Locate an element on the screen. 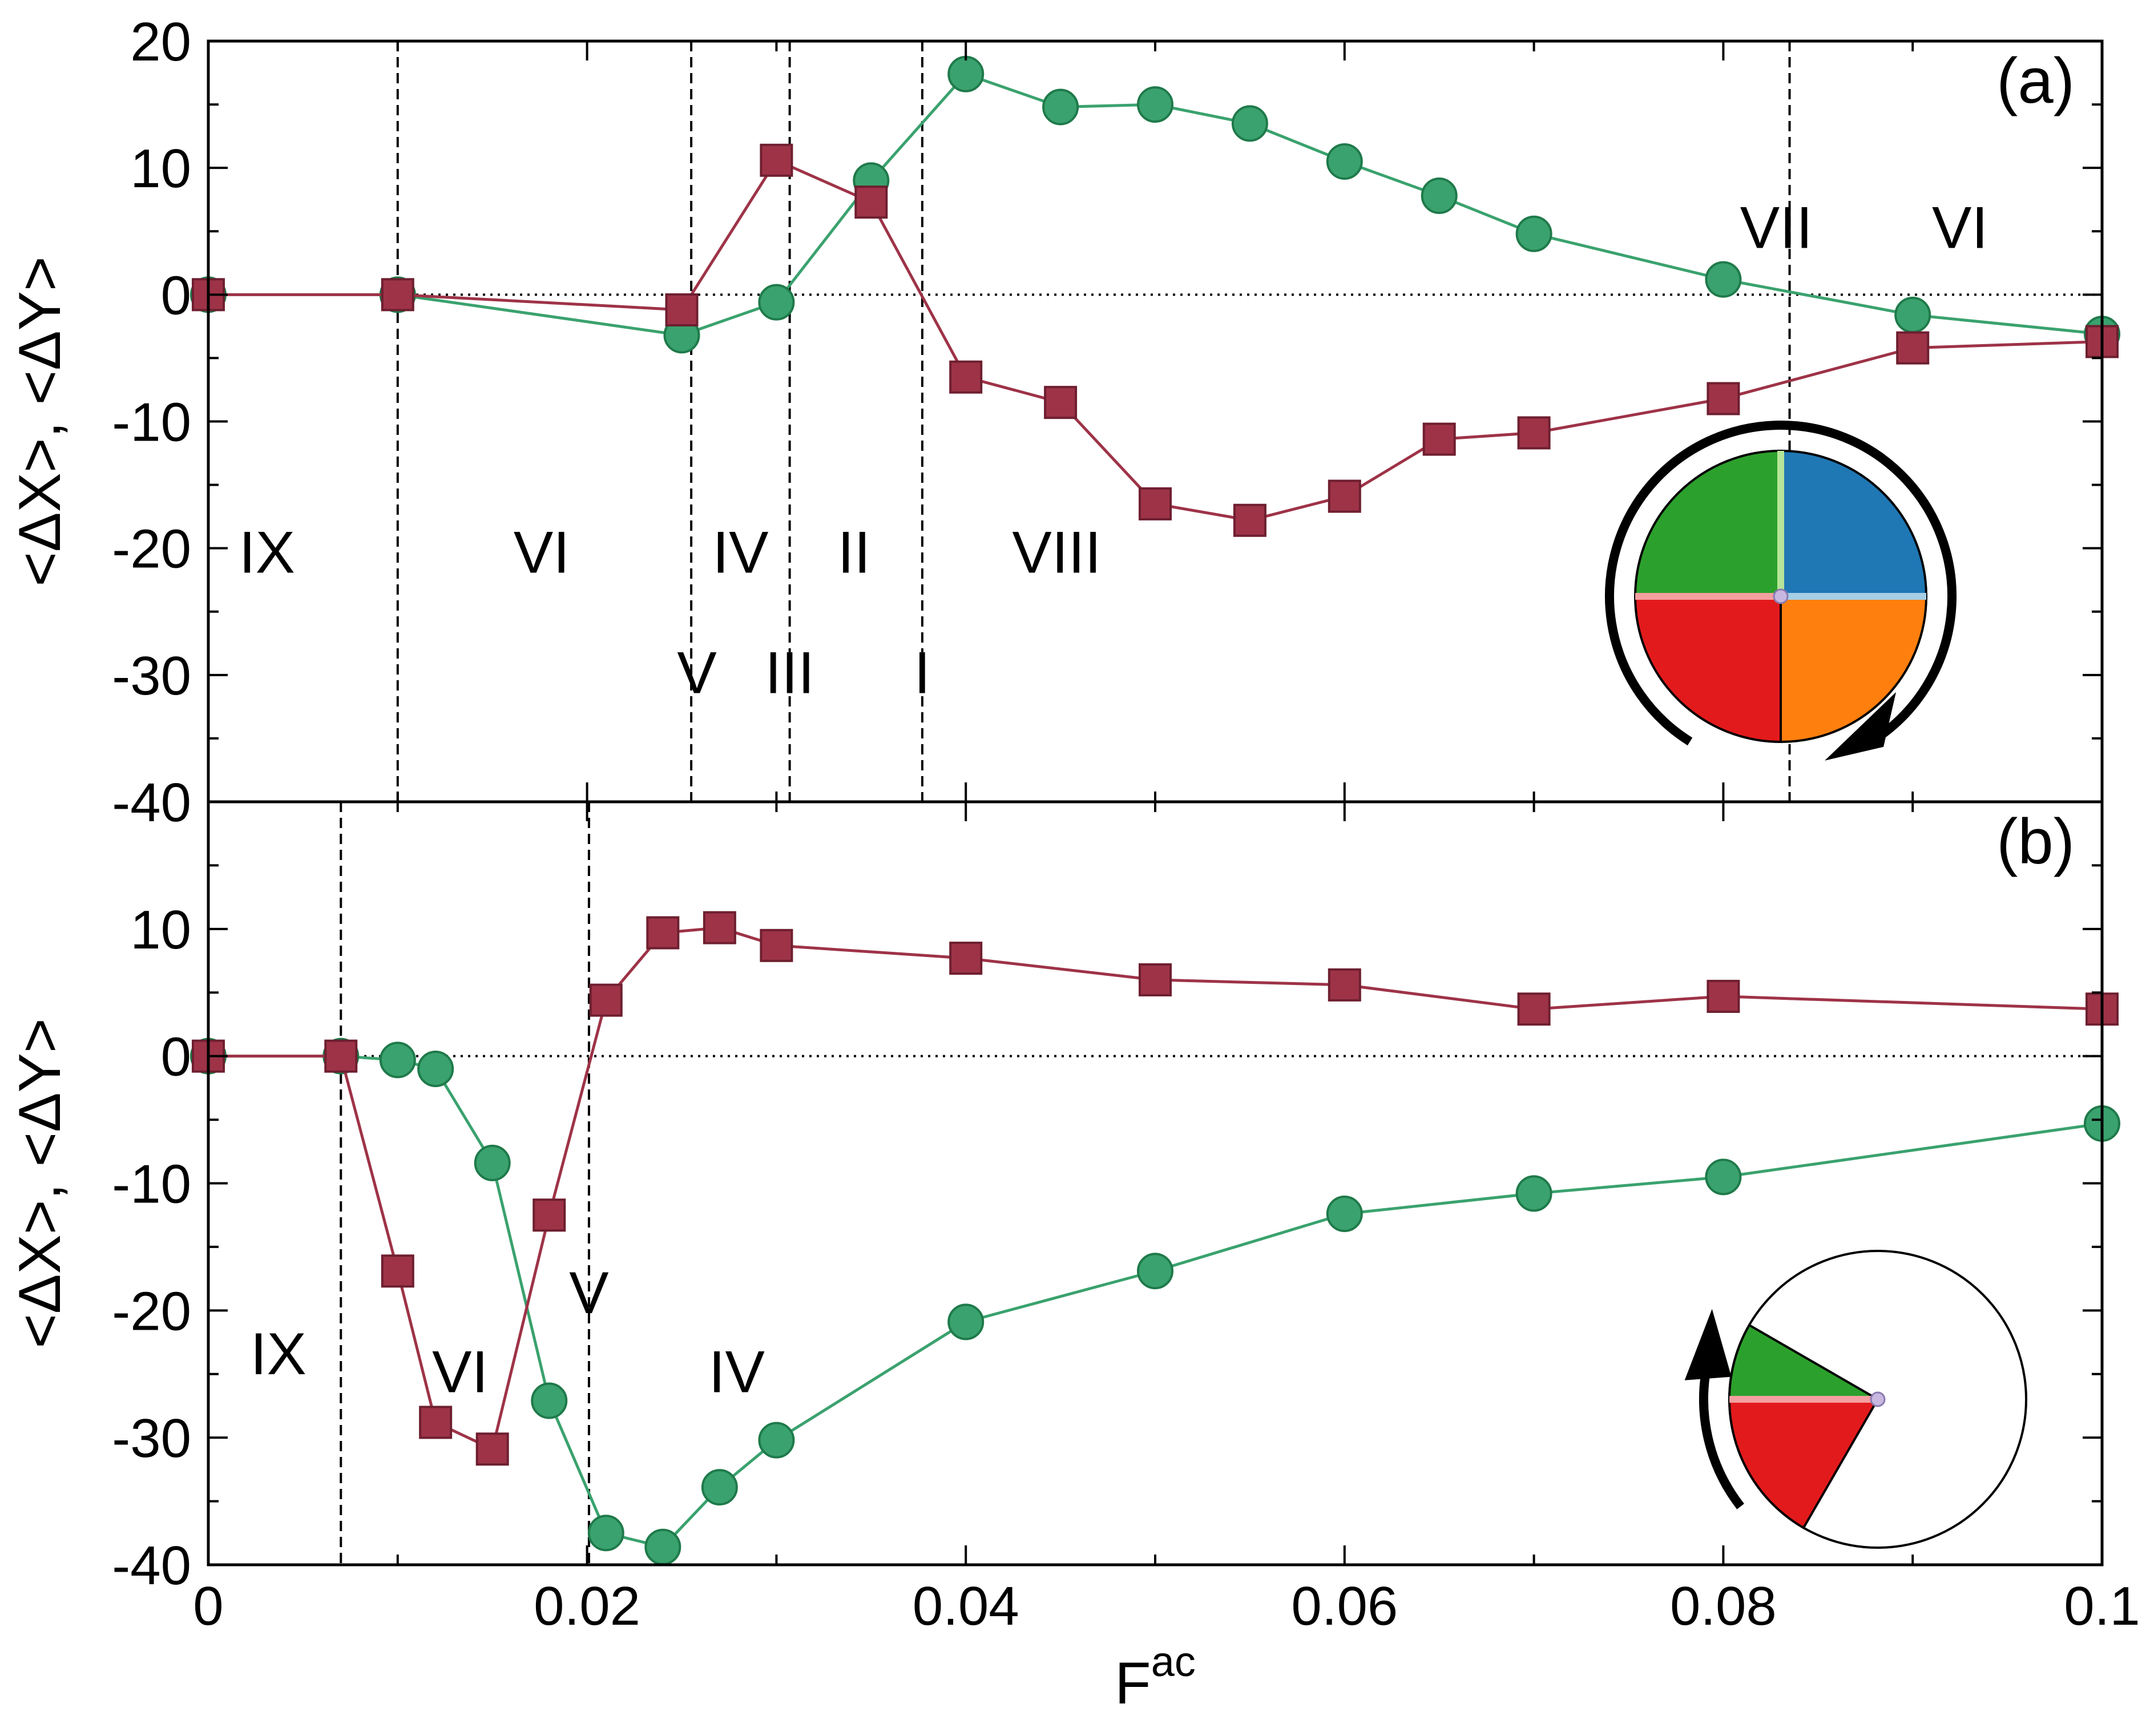  panel-a-label: (a) is located at coordinates (2036, 80).